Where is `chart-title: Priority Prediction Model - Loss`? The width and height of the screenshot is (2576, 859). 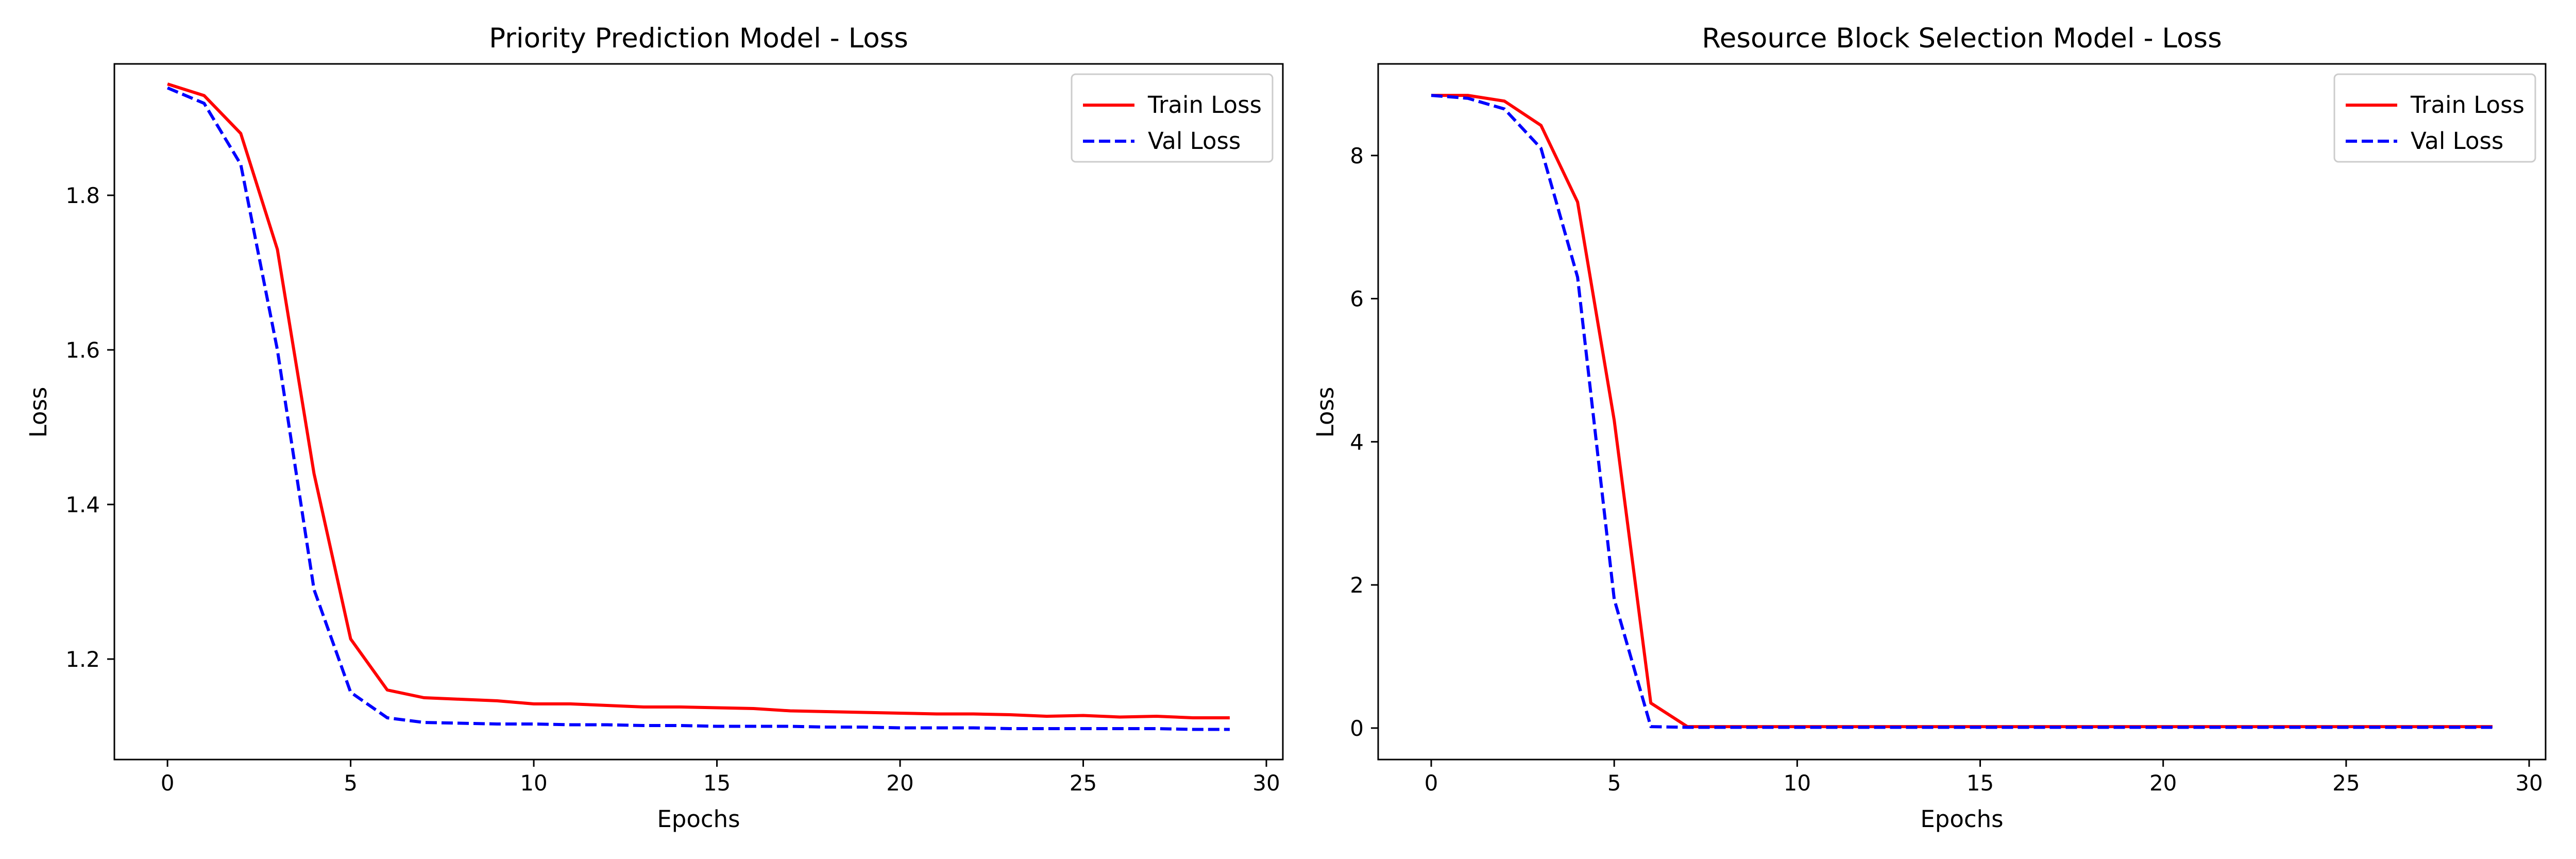
chart-title: Priority Prediction Model - Loss is located at coordinates (698, 38).